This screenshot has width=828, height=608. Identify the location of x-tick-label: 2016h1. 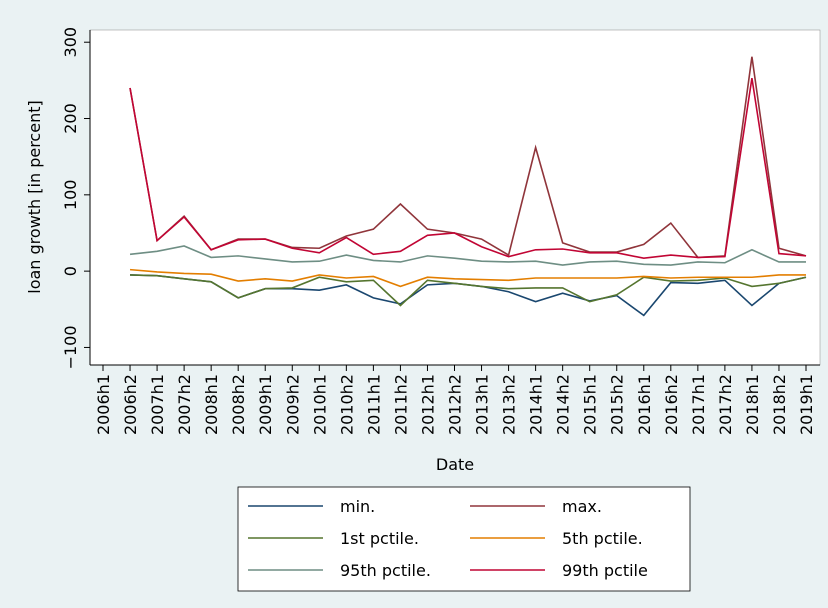
(644, 404).